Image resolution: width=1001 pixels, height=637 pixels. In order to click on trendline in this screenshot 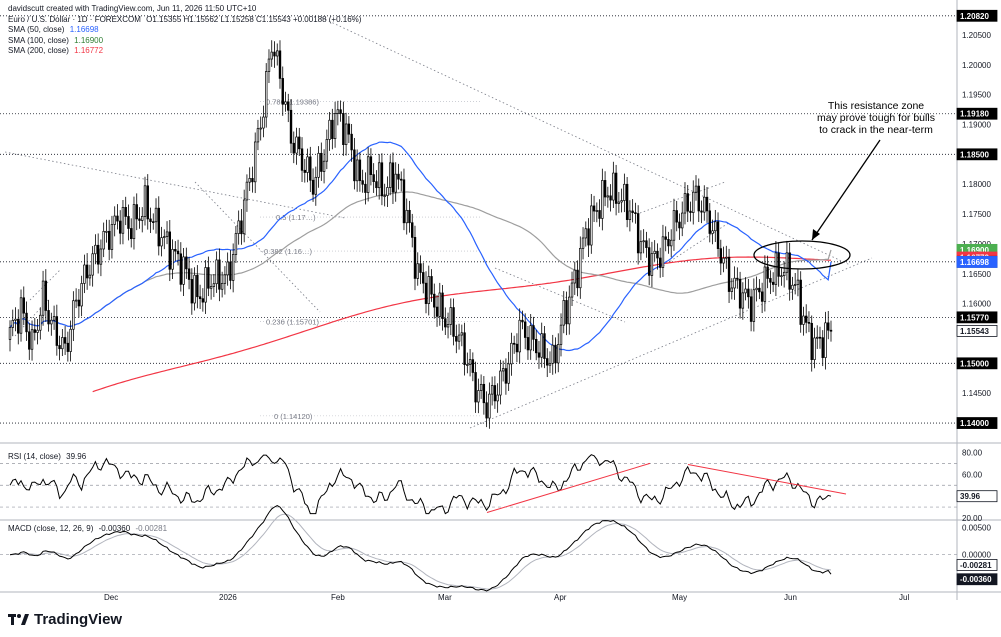, I will do `click(682, 197)`.